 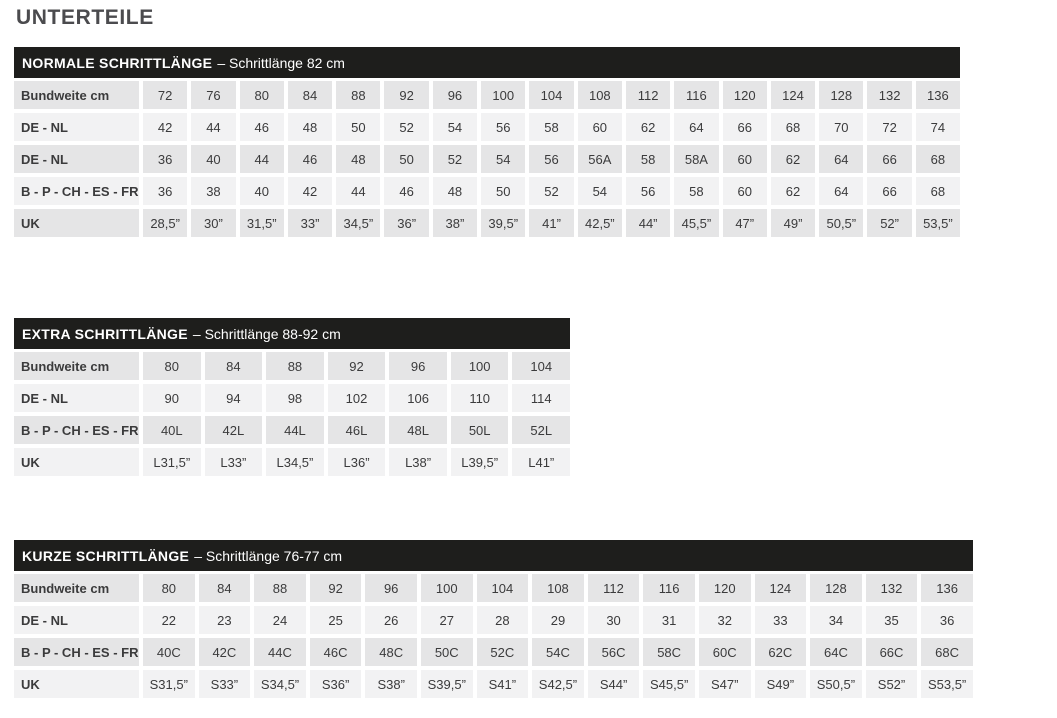 I want to click on size-cell: 44C, so click(x=280, y=652).